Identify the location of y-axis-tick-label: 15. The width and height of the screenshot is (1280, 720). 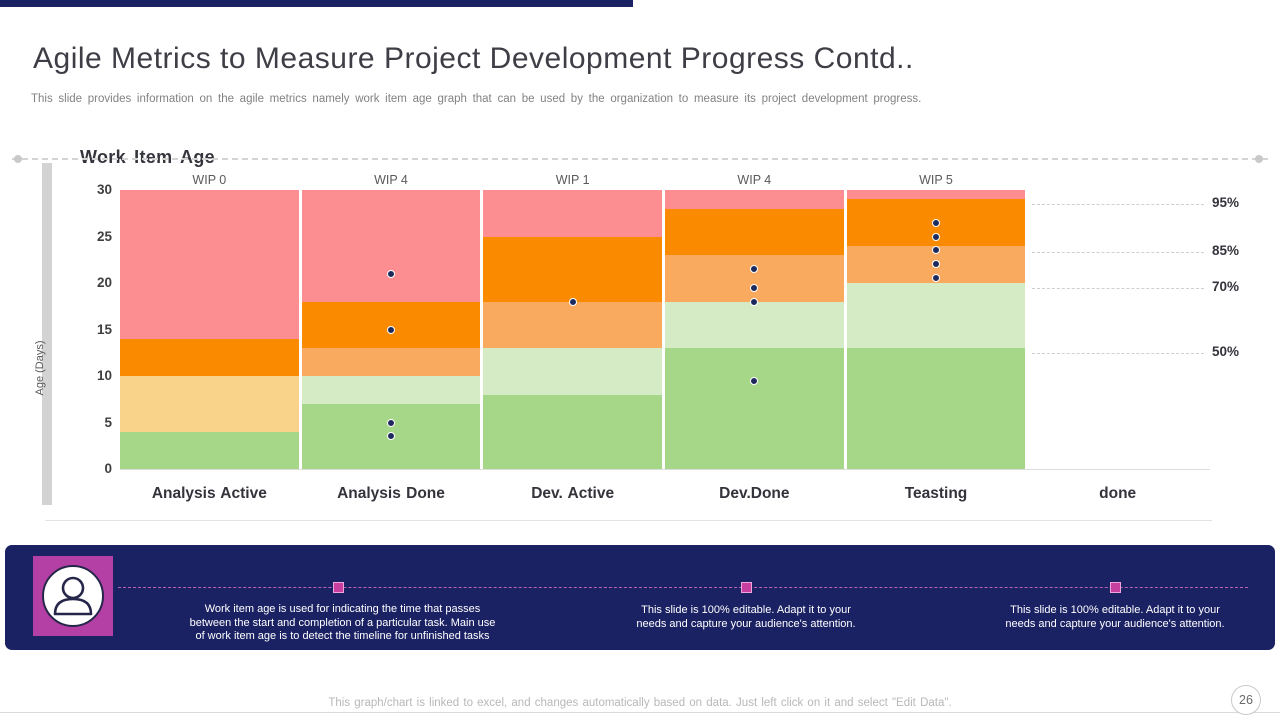
(104, 329).